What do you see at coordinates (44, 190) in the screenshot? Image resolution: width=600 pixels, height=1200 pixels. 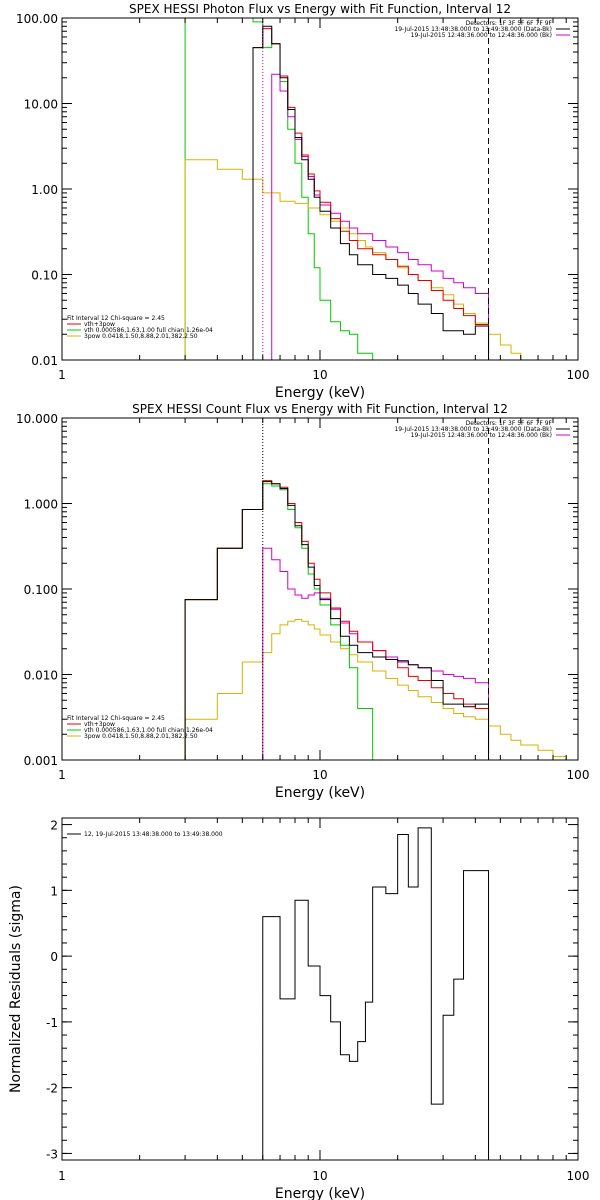 I see `y-tick-label: 1.00` at bounding box center [44, 190].